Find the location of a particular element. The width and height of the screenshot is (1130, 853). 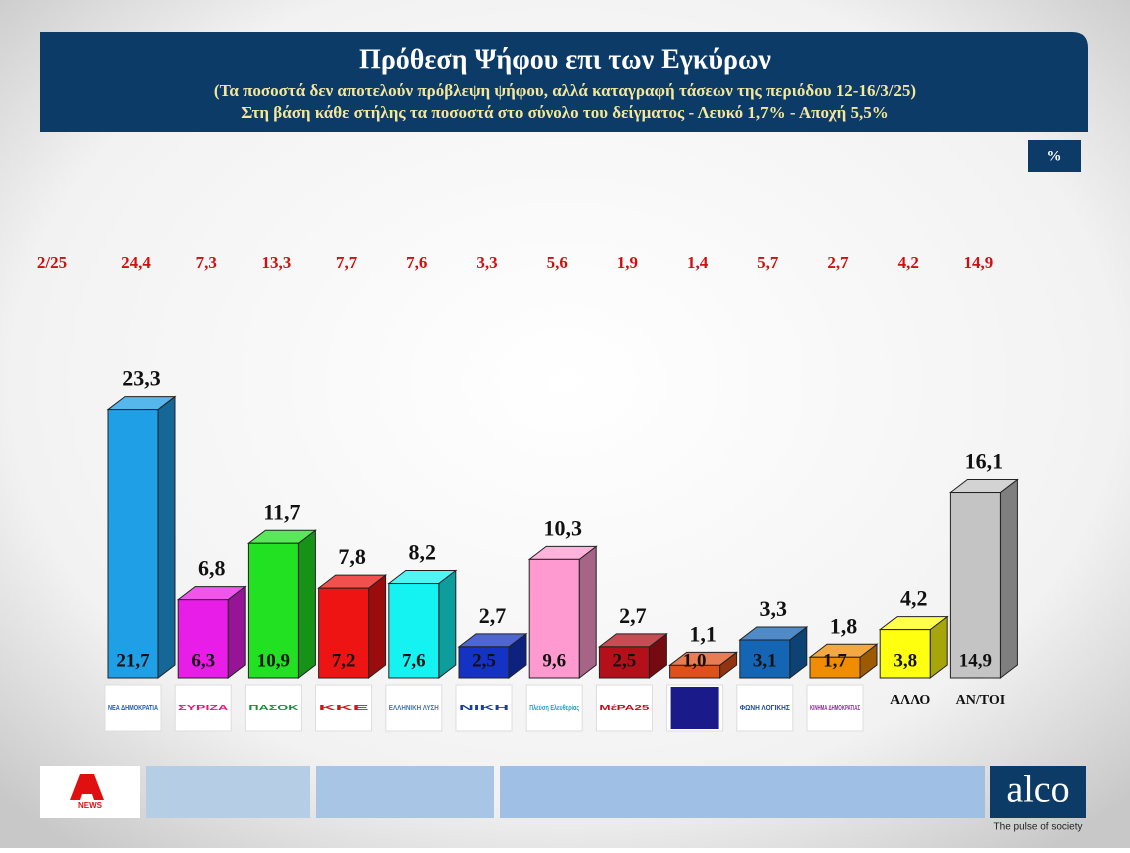

previous-value: 5,6 is located at coordinates (557, 262).